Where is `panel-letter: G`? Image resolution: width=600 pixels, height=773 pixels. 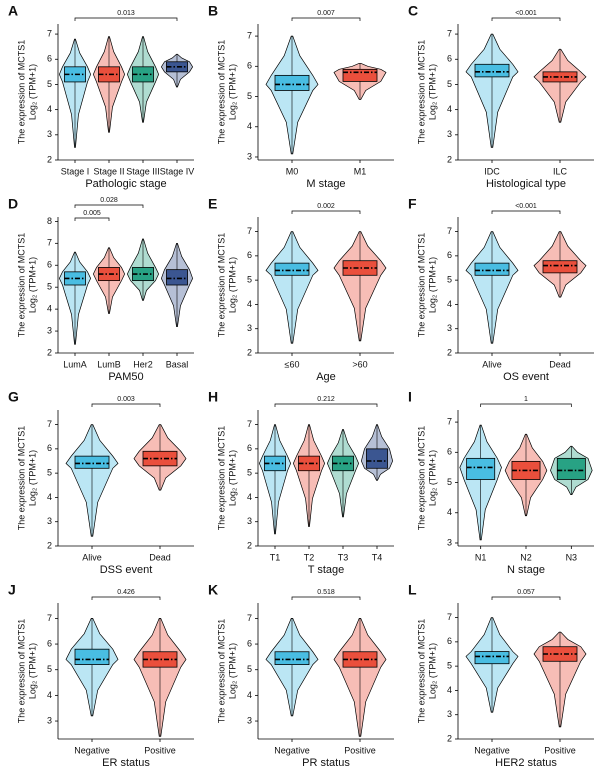 panel-letter: G is located at coordinates (13, 397).